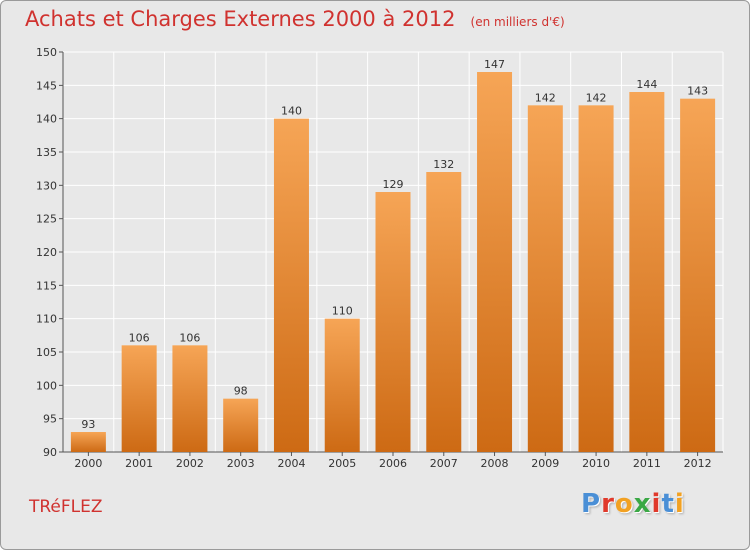 The height and width of the screenshot is (550, 750). What do you see at coordinates (443, 164) in the screenshot?
I see `value-label-2007: 132` at bounding box center [443, 164].